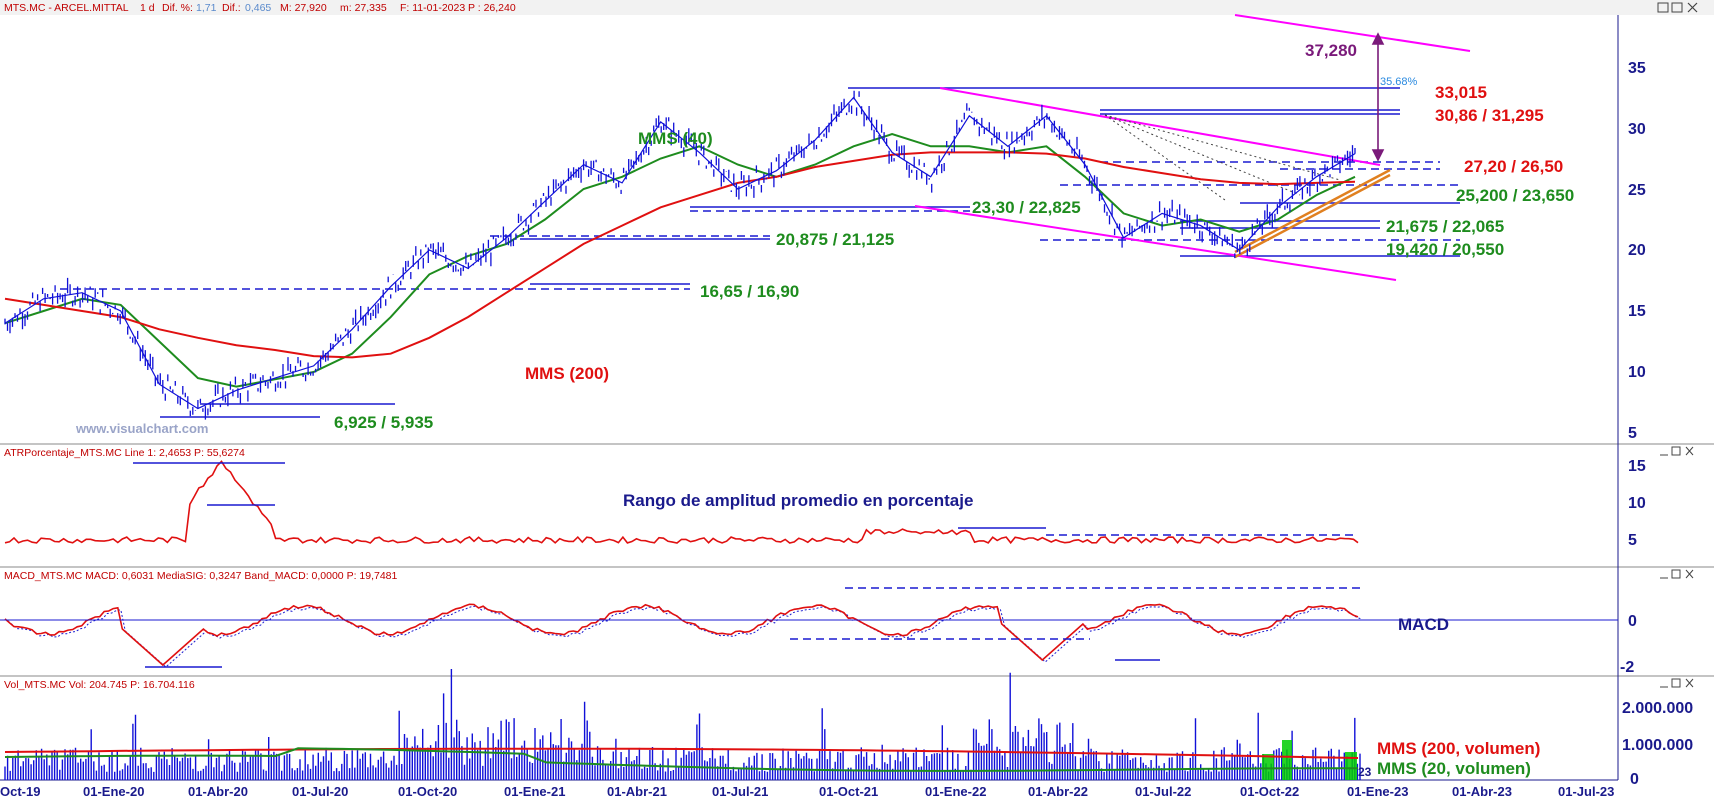 The width and height of the screenshot is (1714, 799). Describe the element at coordinates (147, 8) in the screenshot. I see `header-period: 1 d` at that location.